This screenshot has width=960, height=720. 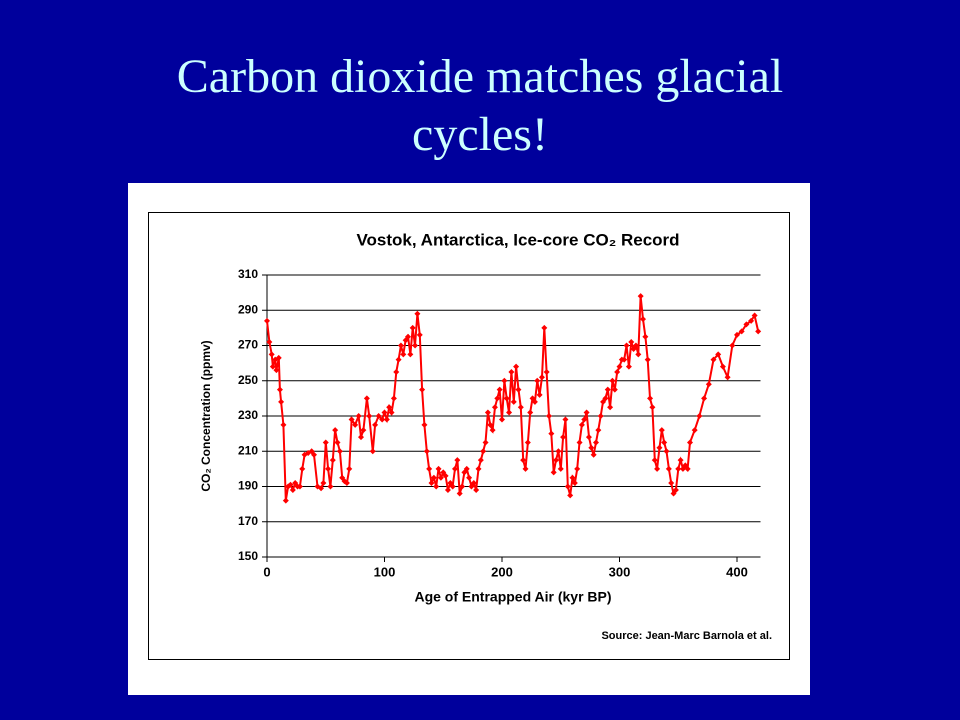 I want to click on y-tick-label: 150, so click(x=248, y=556).